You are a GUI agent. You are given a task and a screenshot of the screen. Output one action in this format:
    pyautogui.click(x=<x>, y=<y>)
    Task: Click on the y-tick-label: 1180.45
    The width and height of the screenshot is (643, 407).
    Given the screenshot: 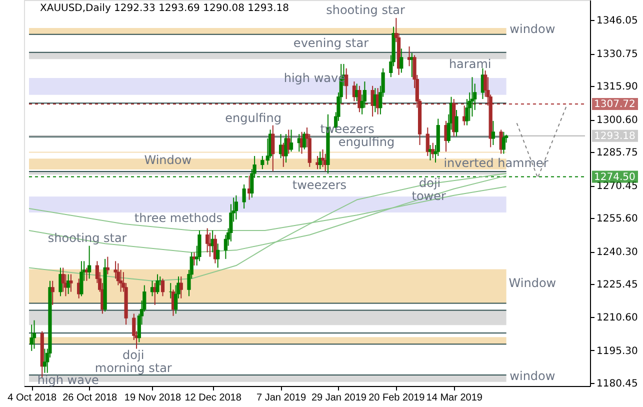 What is the action you would take?
    pyautogui.click(x=617, y=384)
    